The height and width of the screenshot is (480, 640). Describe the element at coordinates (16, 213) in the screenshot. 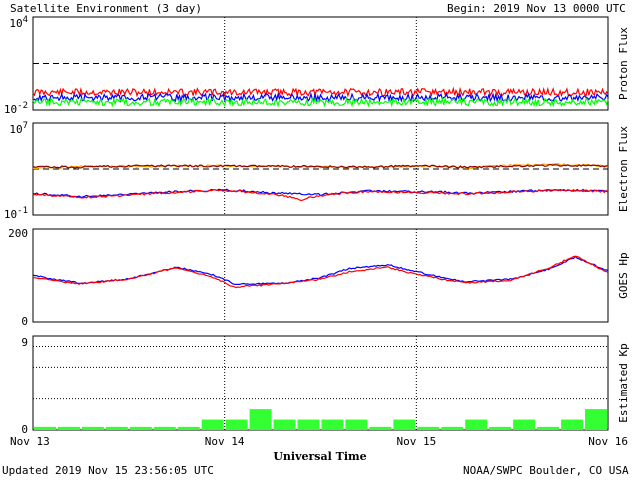

I see `y-tick-label-bottom: 10⁻¹` at that location.